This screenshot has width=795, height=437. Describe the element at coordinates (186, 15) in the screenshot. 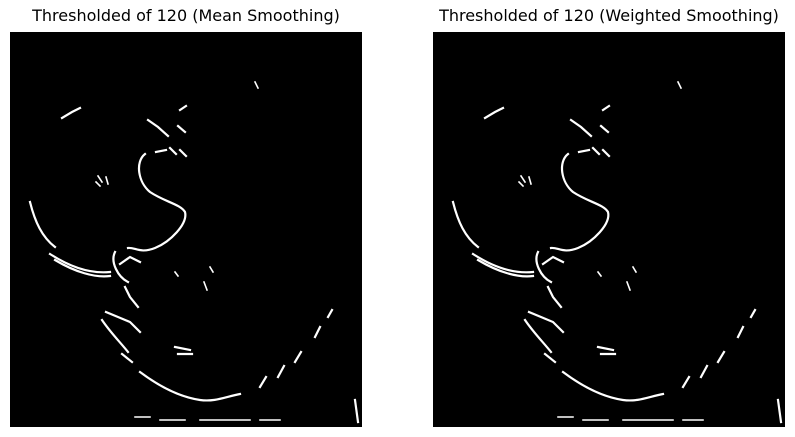

I see `panel-title-mean: Thresholded of 120 (Mean Smoothing)` at that location.